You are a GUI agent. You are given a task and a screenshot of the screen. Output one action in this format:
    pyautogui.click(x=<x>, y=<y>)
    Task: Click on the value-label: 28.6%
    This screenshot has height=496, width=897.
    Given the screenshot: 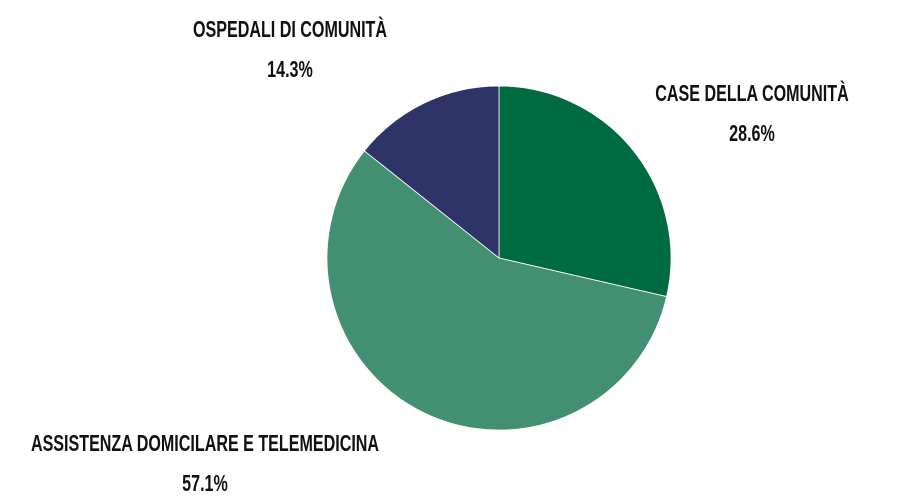 What is the action you would take?
    pyautogui.click(x=752, y=133)
    